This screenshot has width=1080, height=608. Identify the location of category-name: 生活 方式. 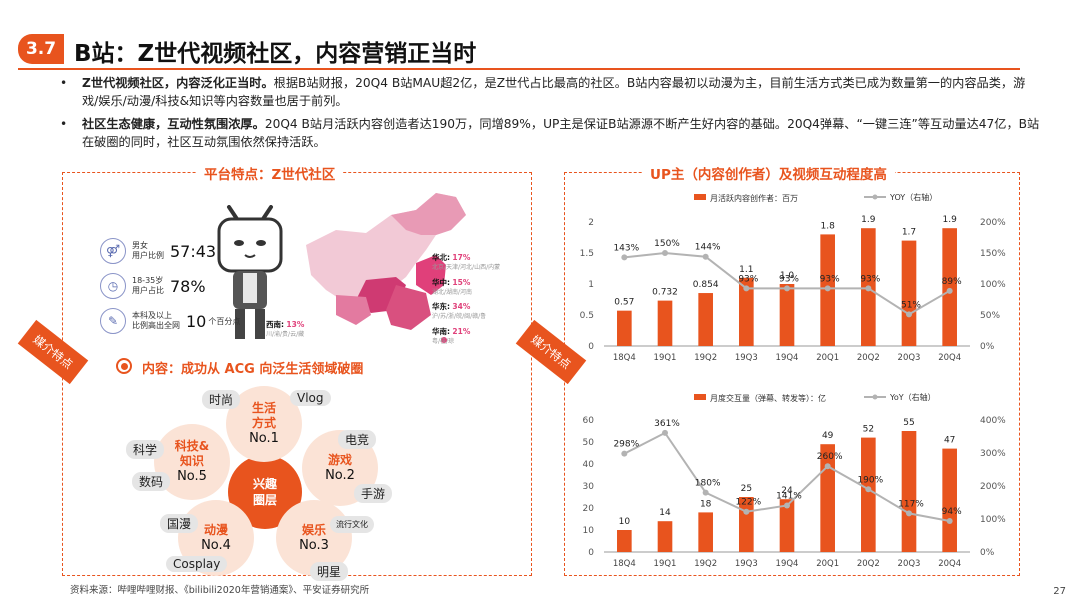
(263, 415).